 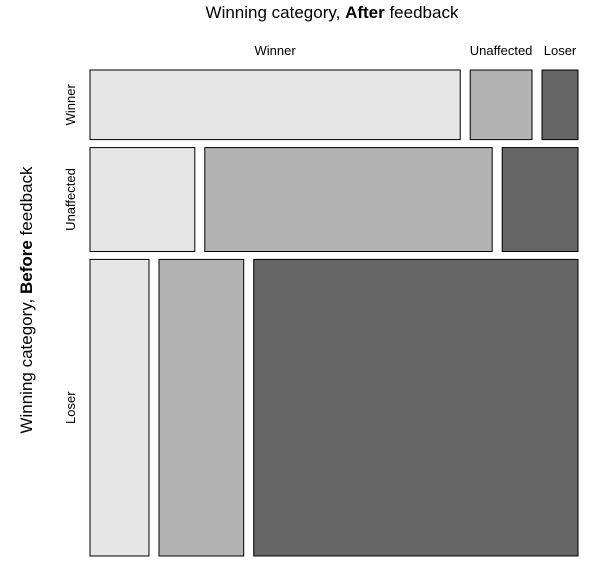 I want to click on y-axis-title-suffix: feedback, so click(x=26, y=203).